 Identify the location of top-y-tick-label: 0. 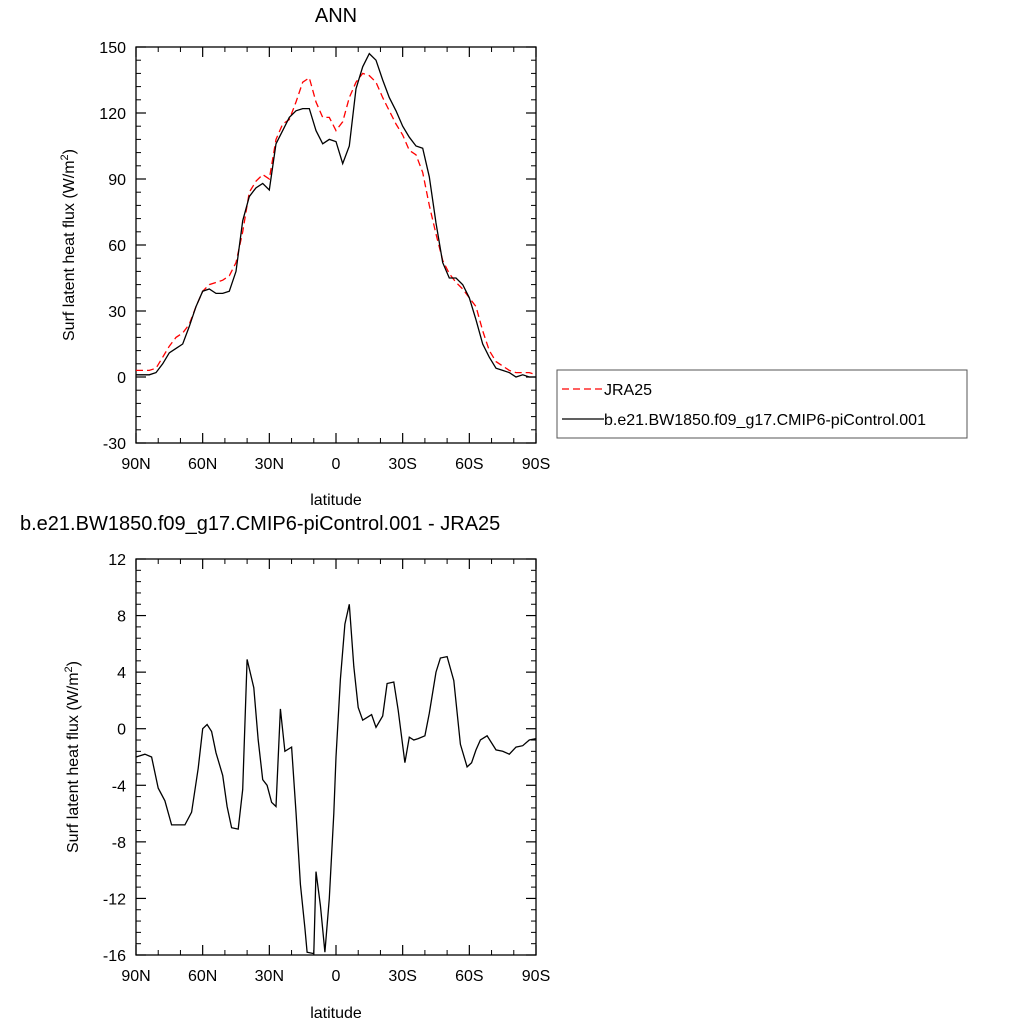
(121, 378).